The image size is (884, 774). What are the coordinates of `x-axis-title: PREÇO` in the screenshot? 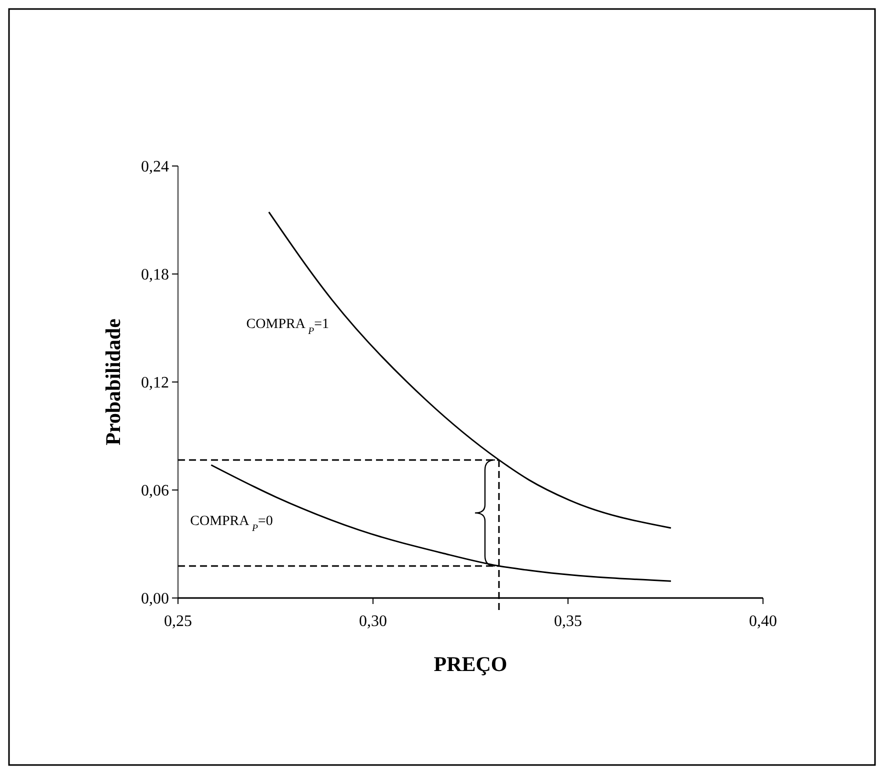 It's located at (471, 664).